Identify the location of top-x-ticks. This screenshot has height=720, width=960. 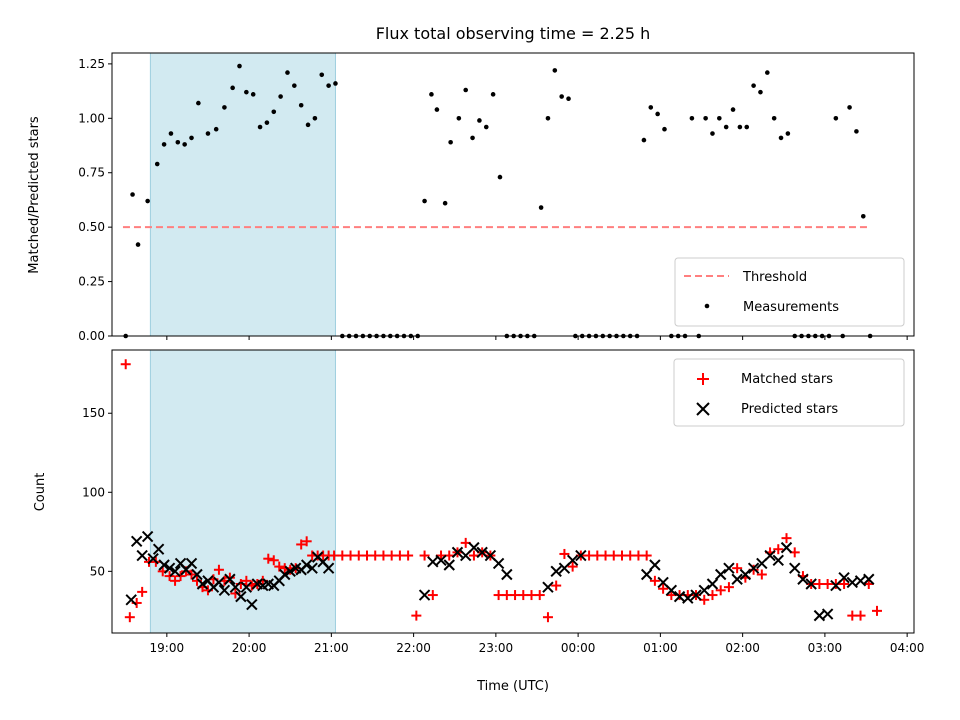
(537, 338).